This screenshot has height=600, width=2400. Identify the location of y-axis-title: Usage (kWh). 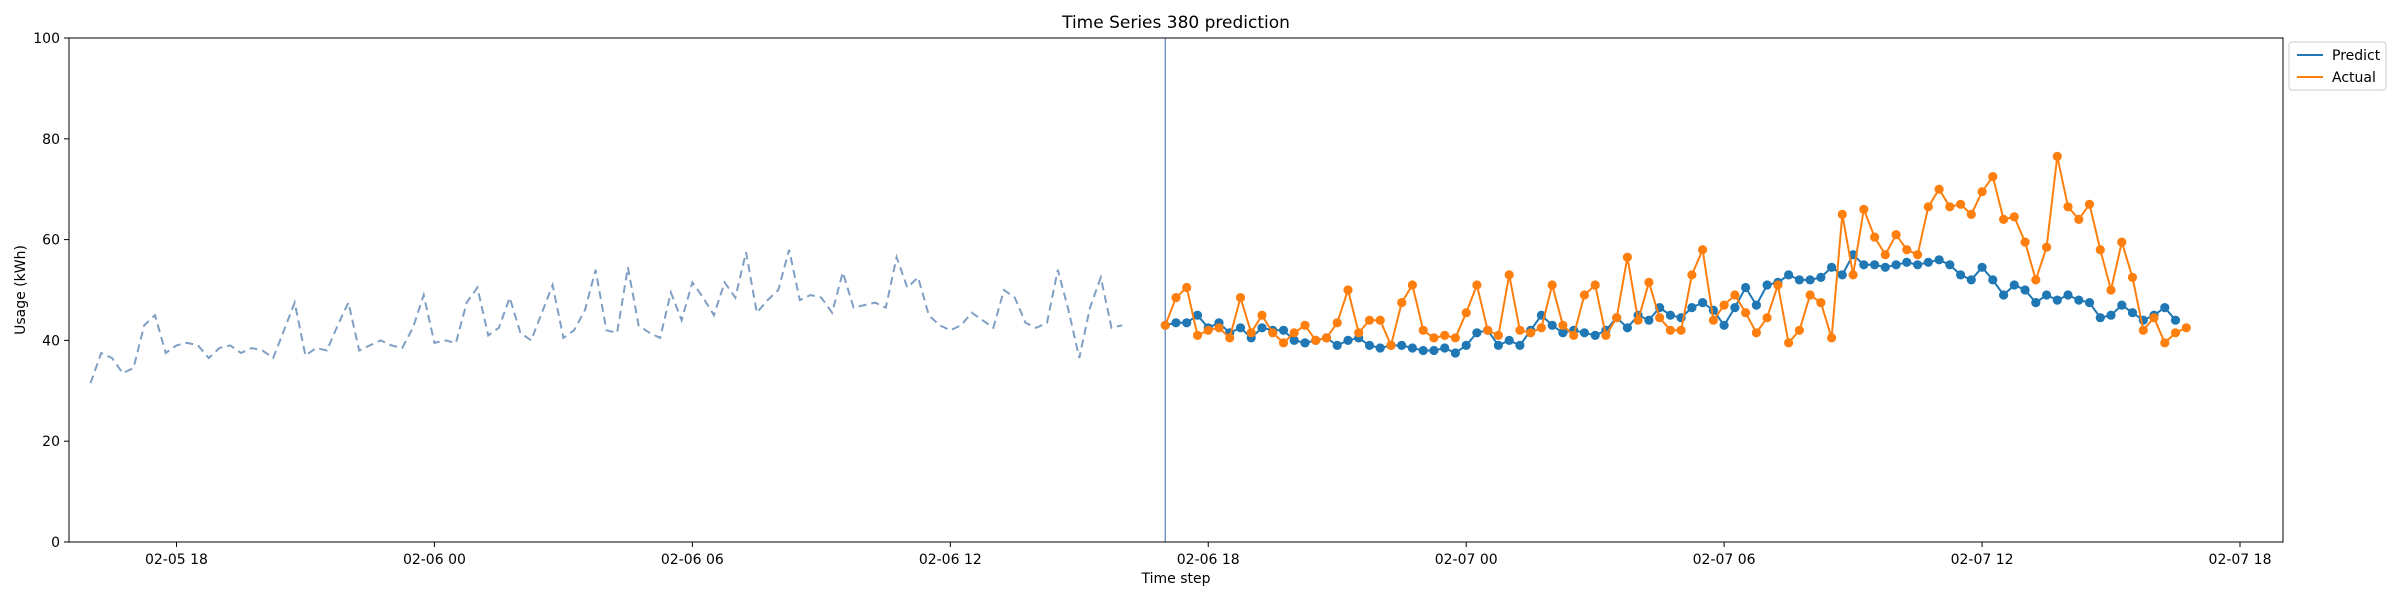
(21, 290).